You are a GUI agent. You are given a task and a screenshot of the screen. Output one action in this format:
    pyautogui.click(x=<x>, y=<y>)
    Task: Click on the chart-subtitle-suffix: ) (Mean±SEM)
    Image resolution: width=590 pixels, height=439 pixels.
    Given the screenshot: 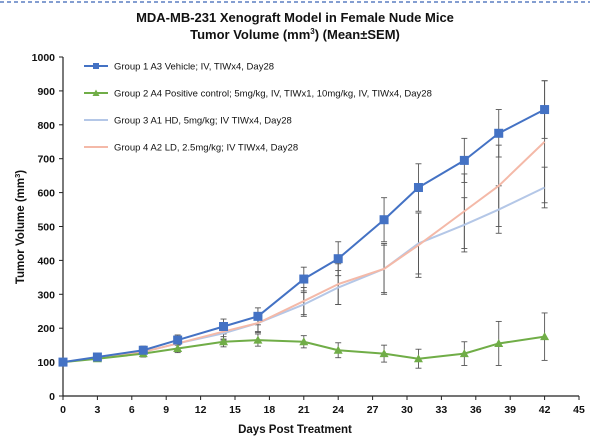 What is the action you would take?
    pyautogui.click(x=357, y=34)
    